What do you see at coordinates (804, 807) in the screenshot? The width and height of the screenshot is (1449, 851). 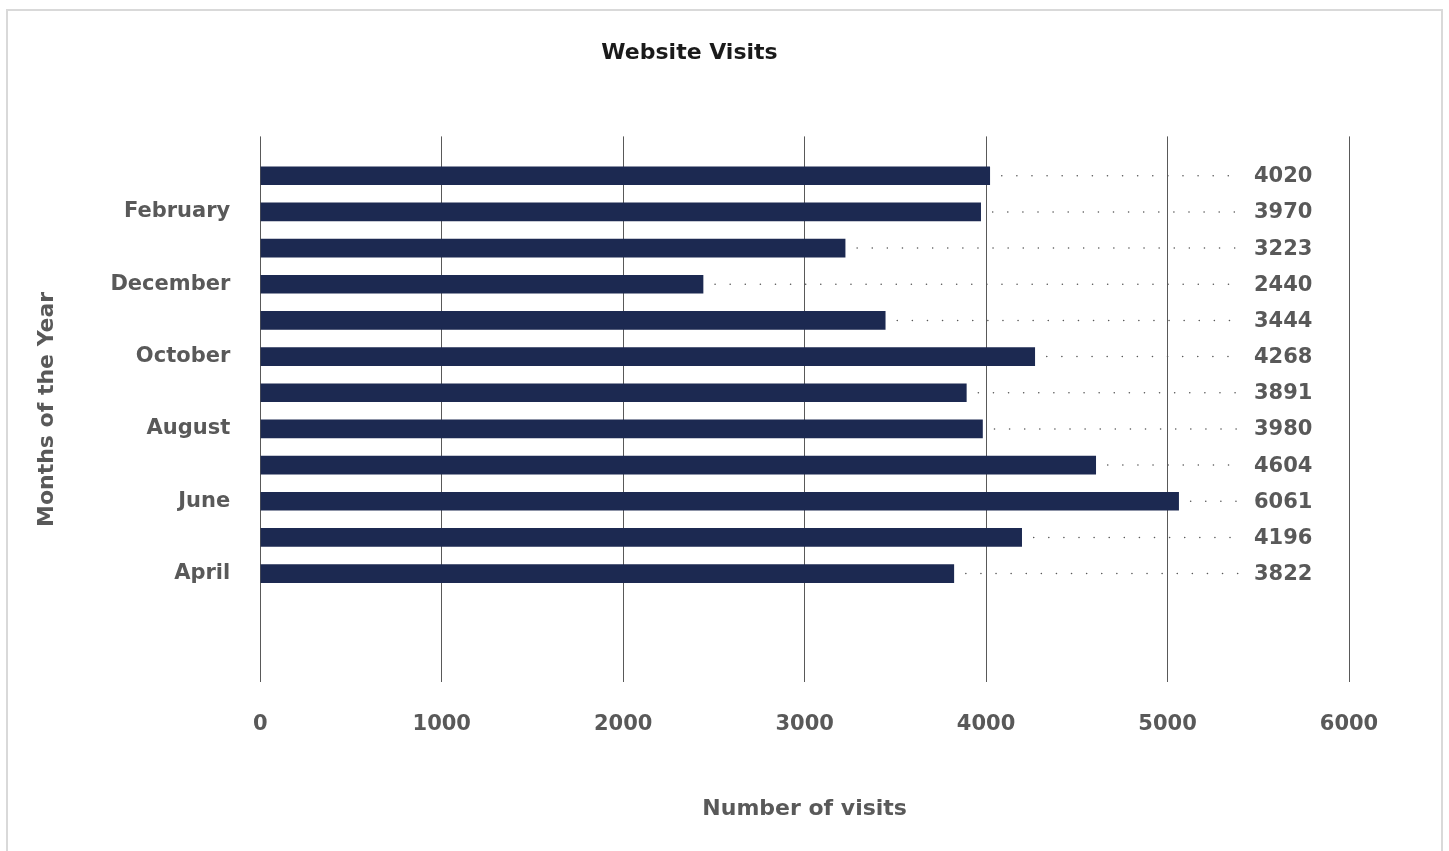 I see `x-axis-title: Number of visits` at bounding box center [804, 807].